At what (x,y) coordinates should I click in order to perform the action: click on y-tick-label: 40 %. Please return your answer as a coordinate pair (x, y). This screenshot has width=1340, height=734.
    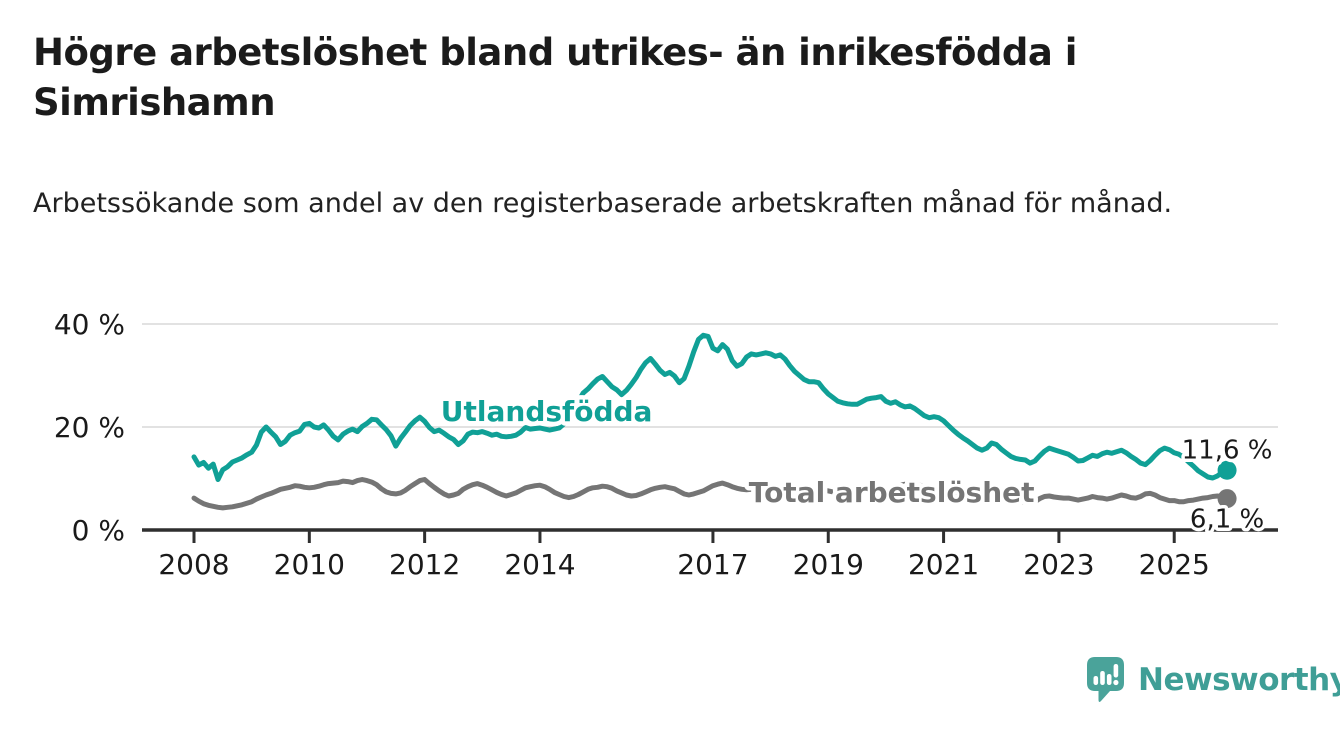
    Looking at the image, I should click on (89, 324).